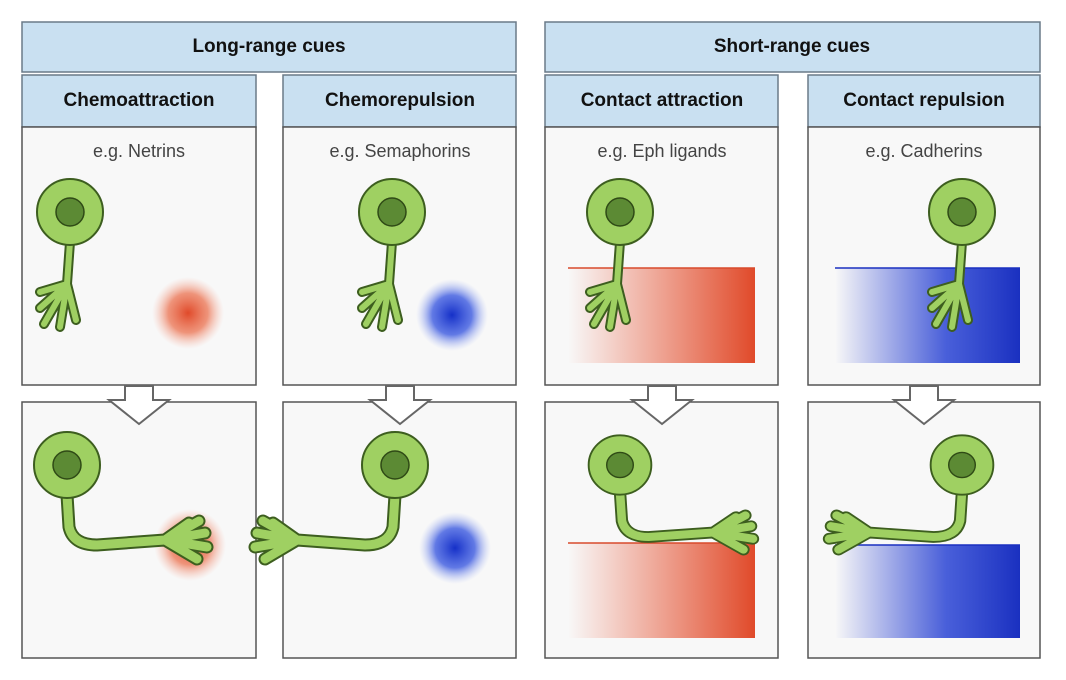 The height and width of the screenshot is (680, 1066). I want to click on example: e.g. Semaphorins, so click(399, 151).